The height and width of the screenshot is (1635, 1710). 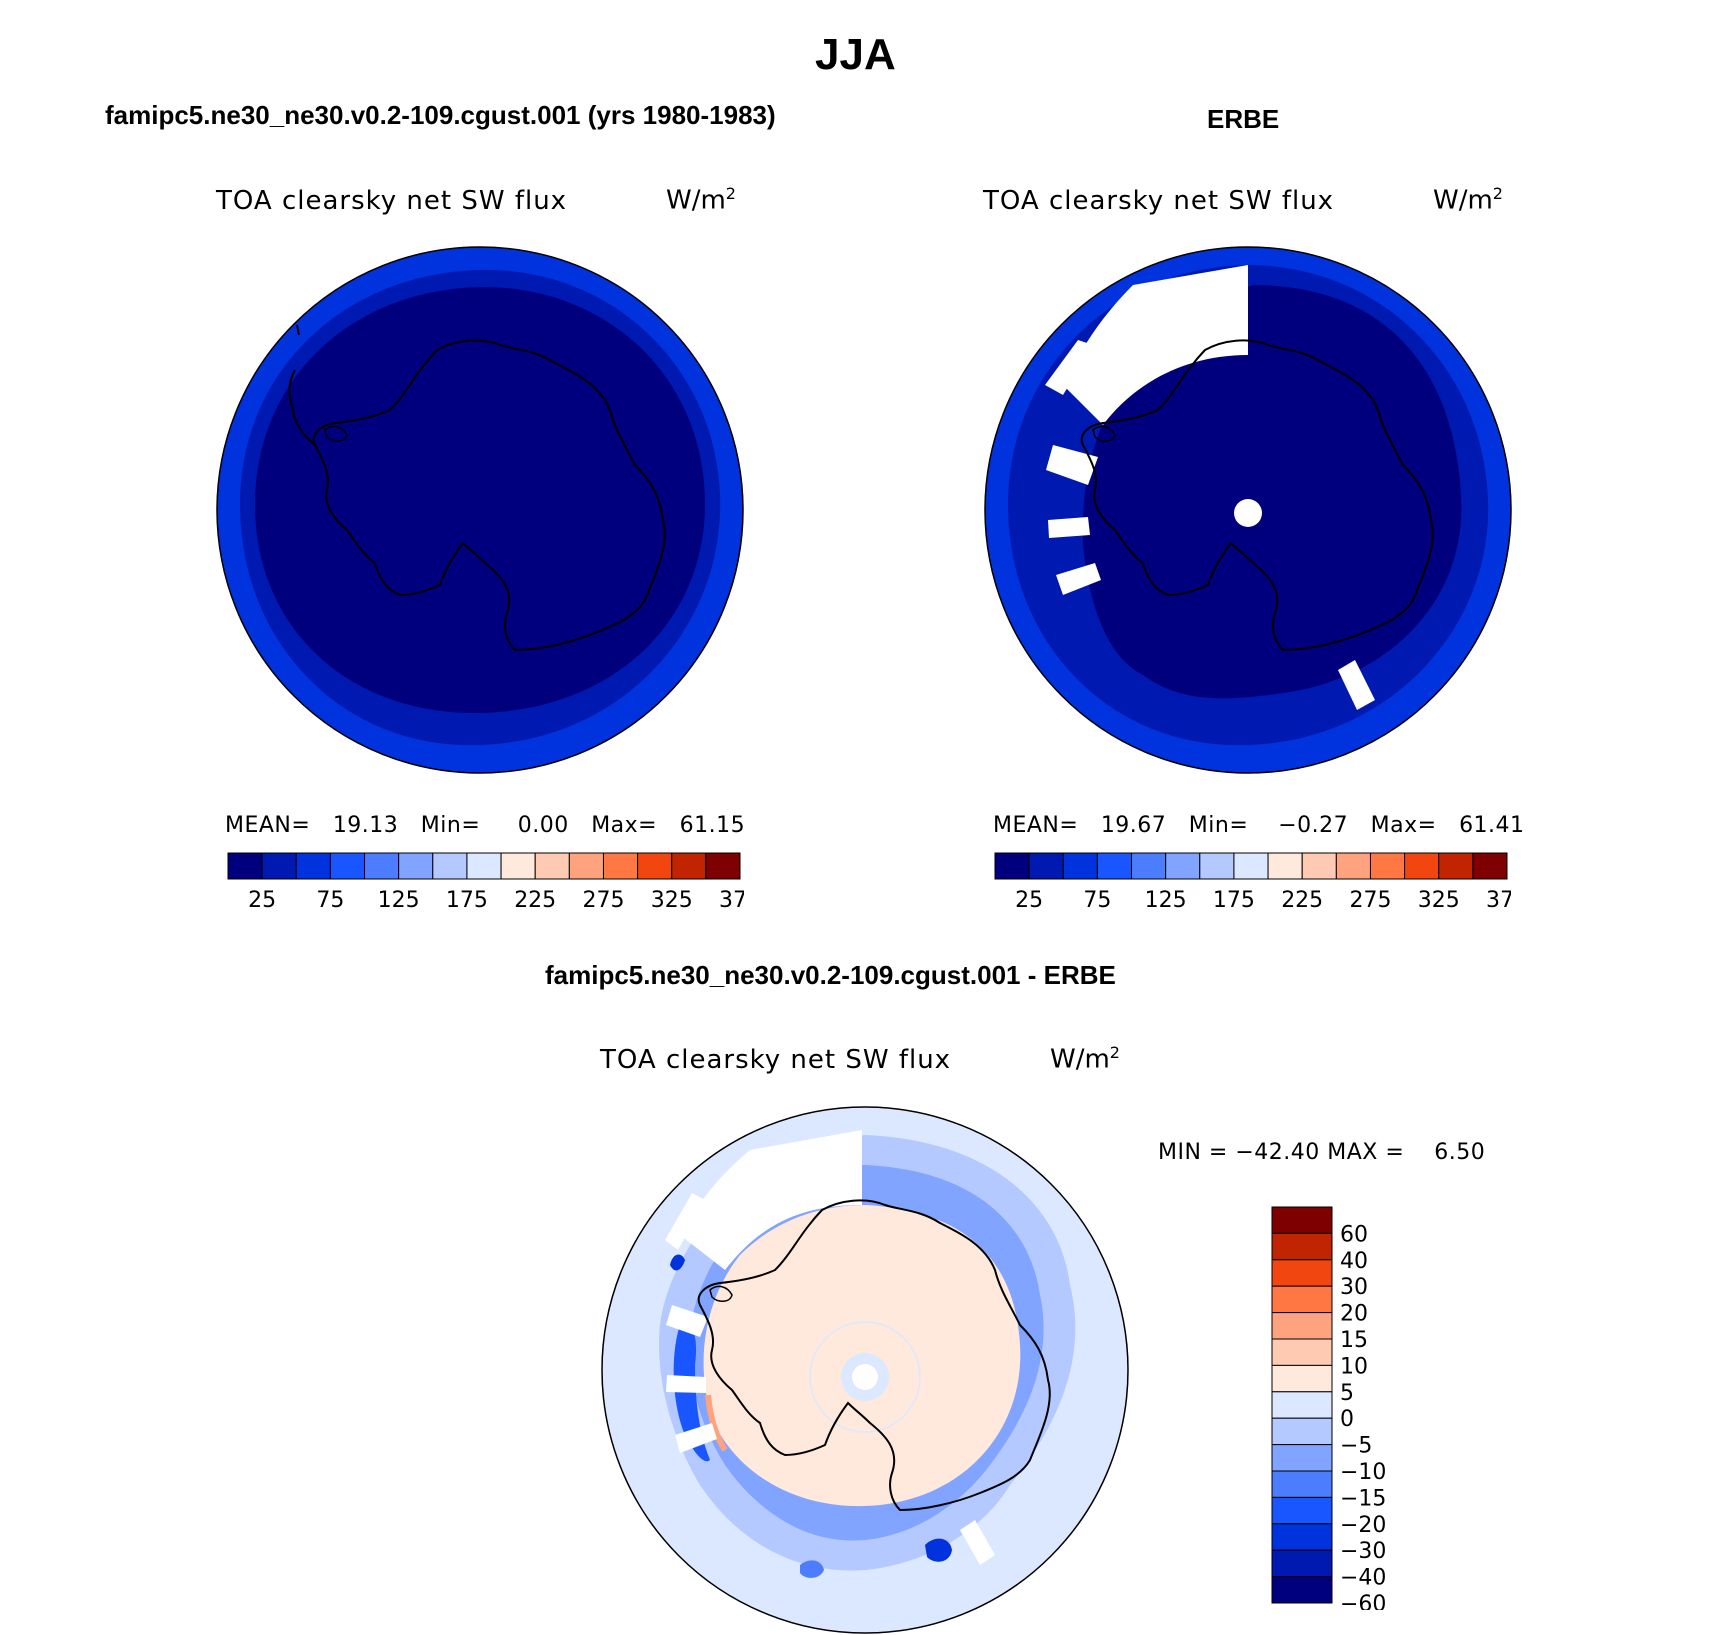 I want to click on panel-3-colorbar-tick-label: 5, so click(x=1347, y=1393).